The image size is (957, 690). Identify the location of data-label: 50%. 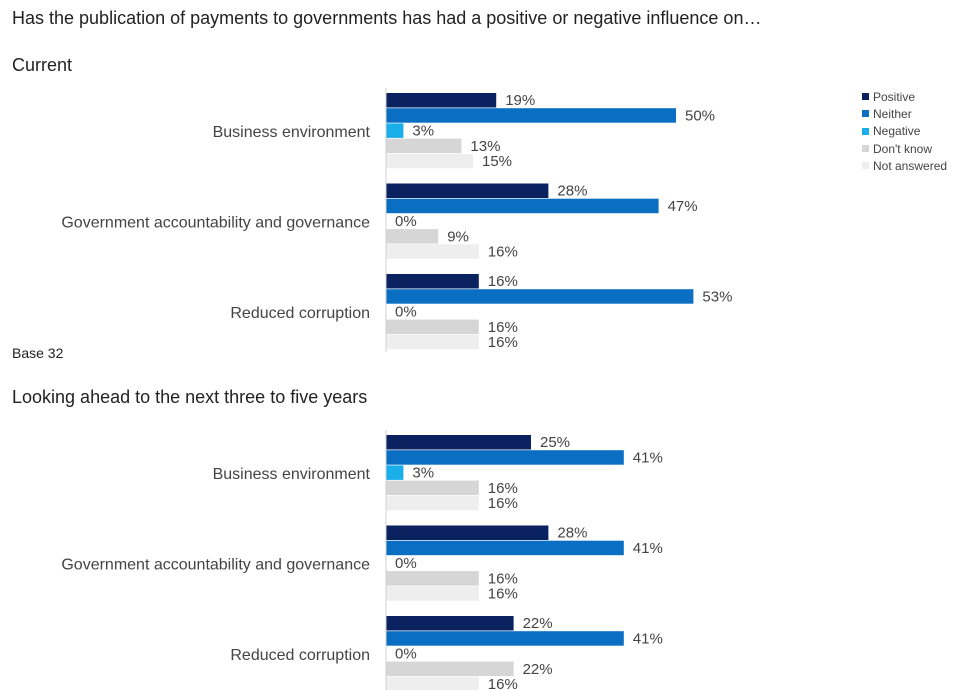
(700, 115).